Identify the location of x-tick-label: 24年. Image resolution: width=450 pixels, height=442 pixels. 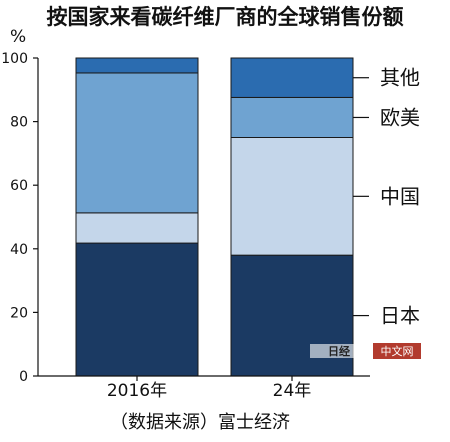
(292, 391).